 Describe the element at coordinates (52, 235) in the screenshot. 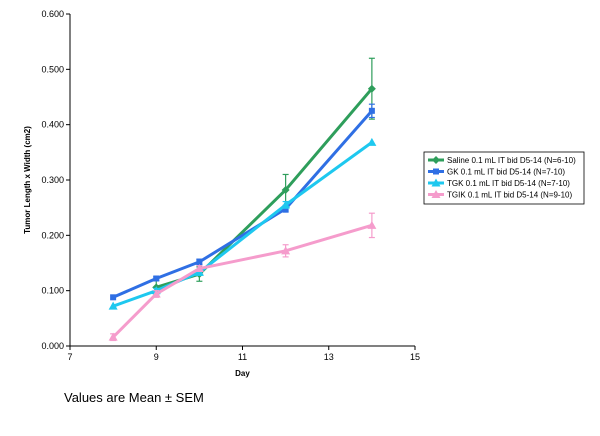

I see `y-tick-label: 0.200` at that location.